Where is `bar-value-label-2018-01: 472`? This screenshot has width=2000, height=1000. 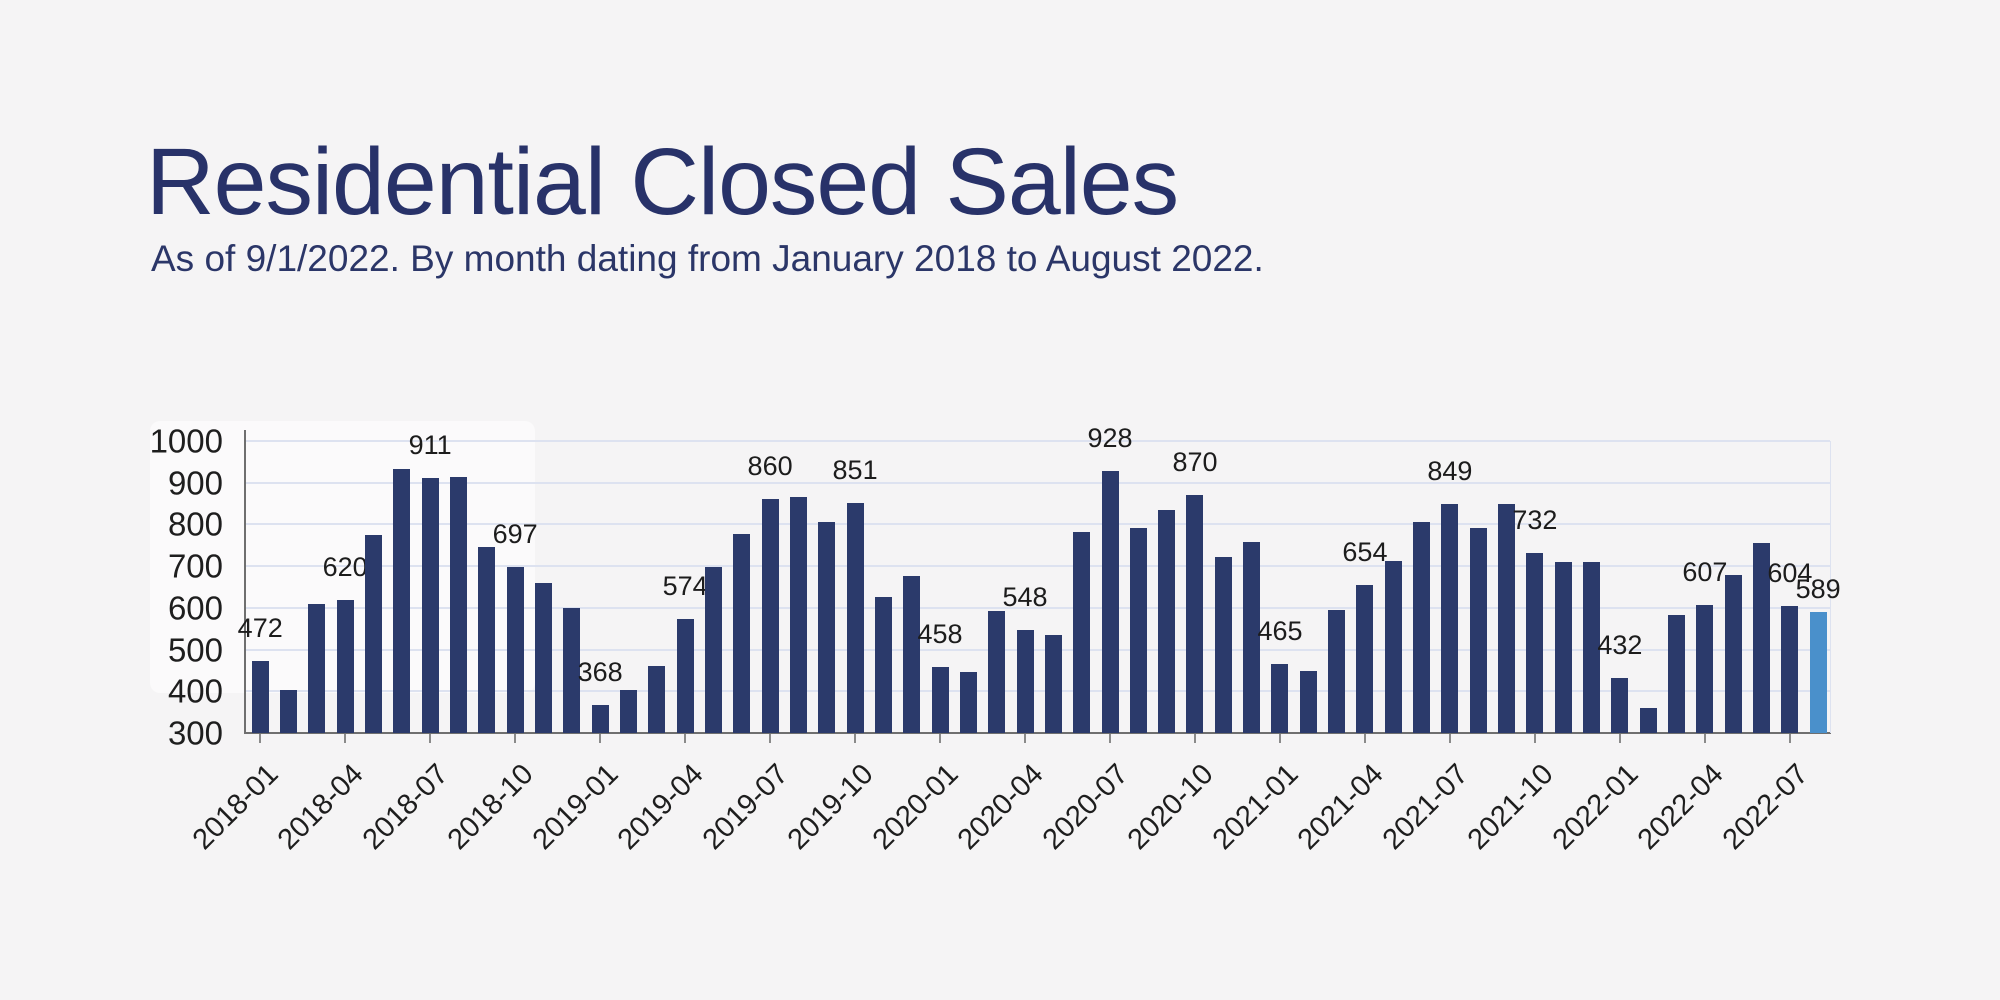 bar-value-label-2018-01: 472 is located at coordinates (260, 628).